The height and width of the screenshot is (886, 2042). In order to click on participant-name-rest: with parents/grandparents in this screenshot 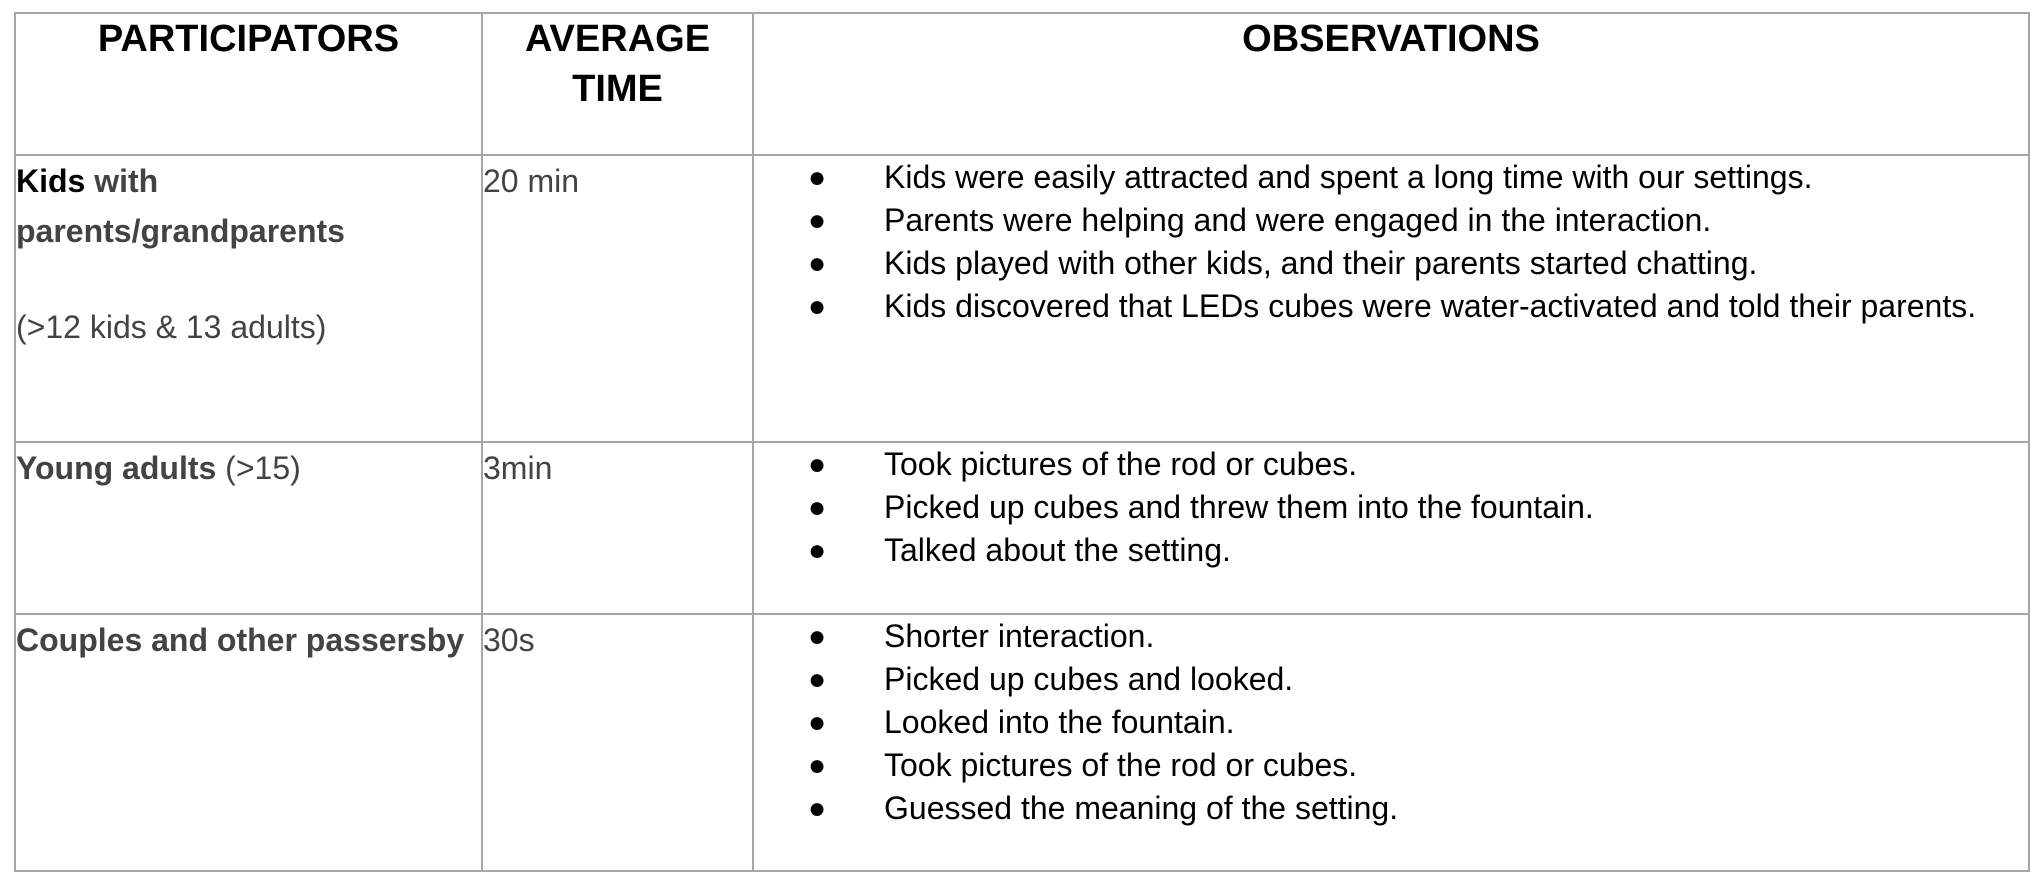, I will do `click(180, 206)`.